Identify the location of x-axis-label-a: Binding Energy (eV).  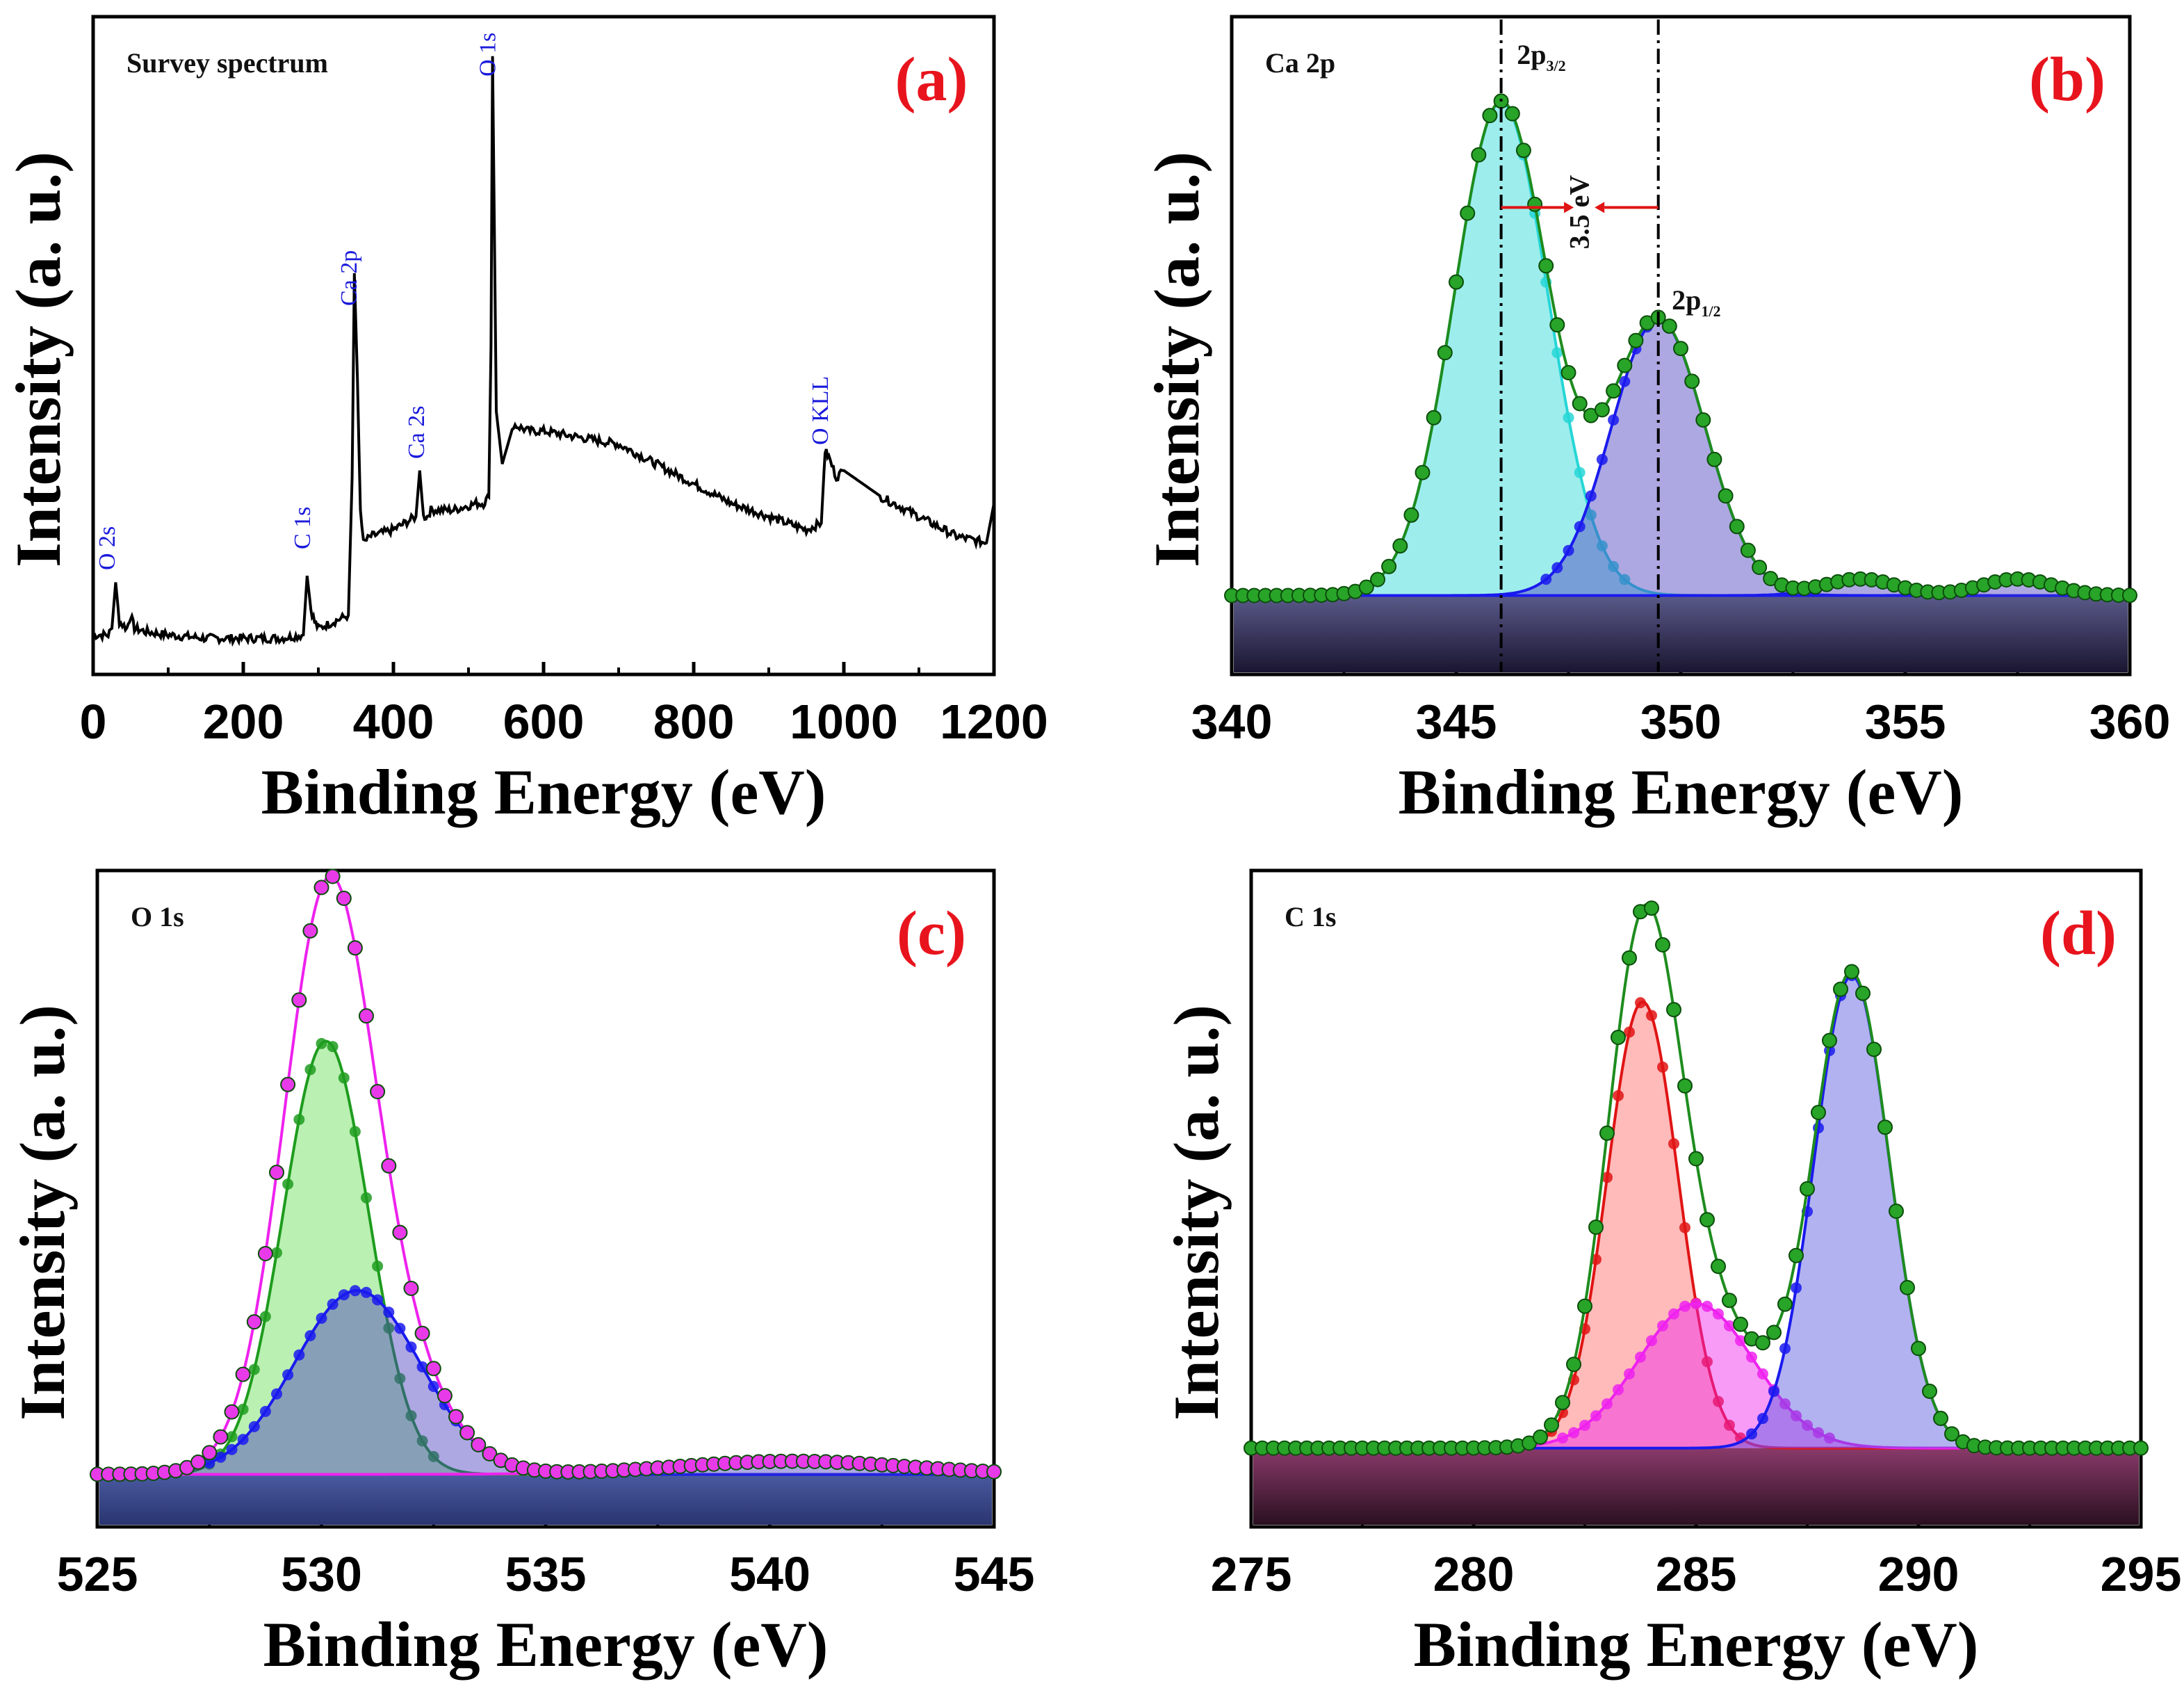
(543, 791).